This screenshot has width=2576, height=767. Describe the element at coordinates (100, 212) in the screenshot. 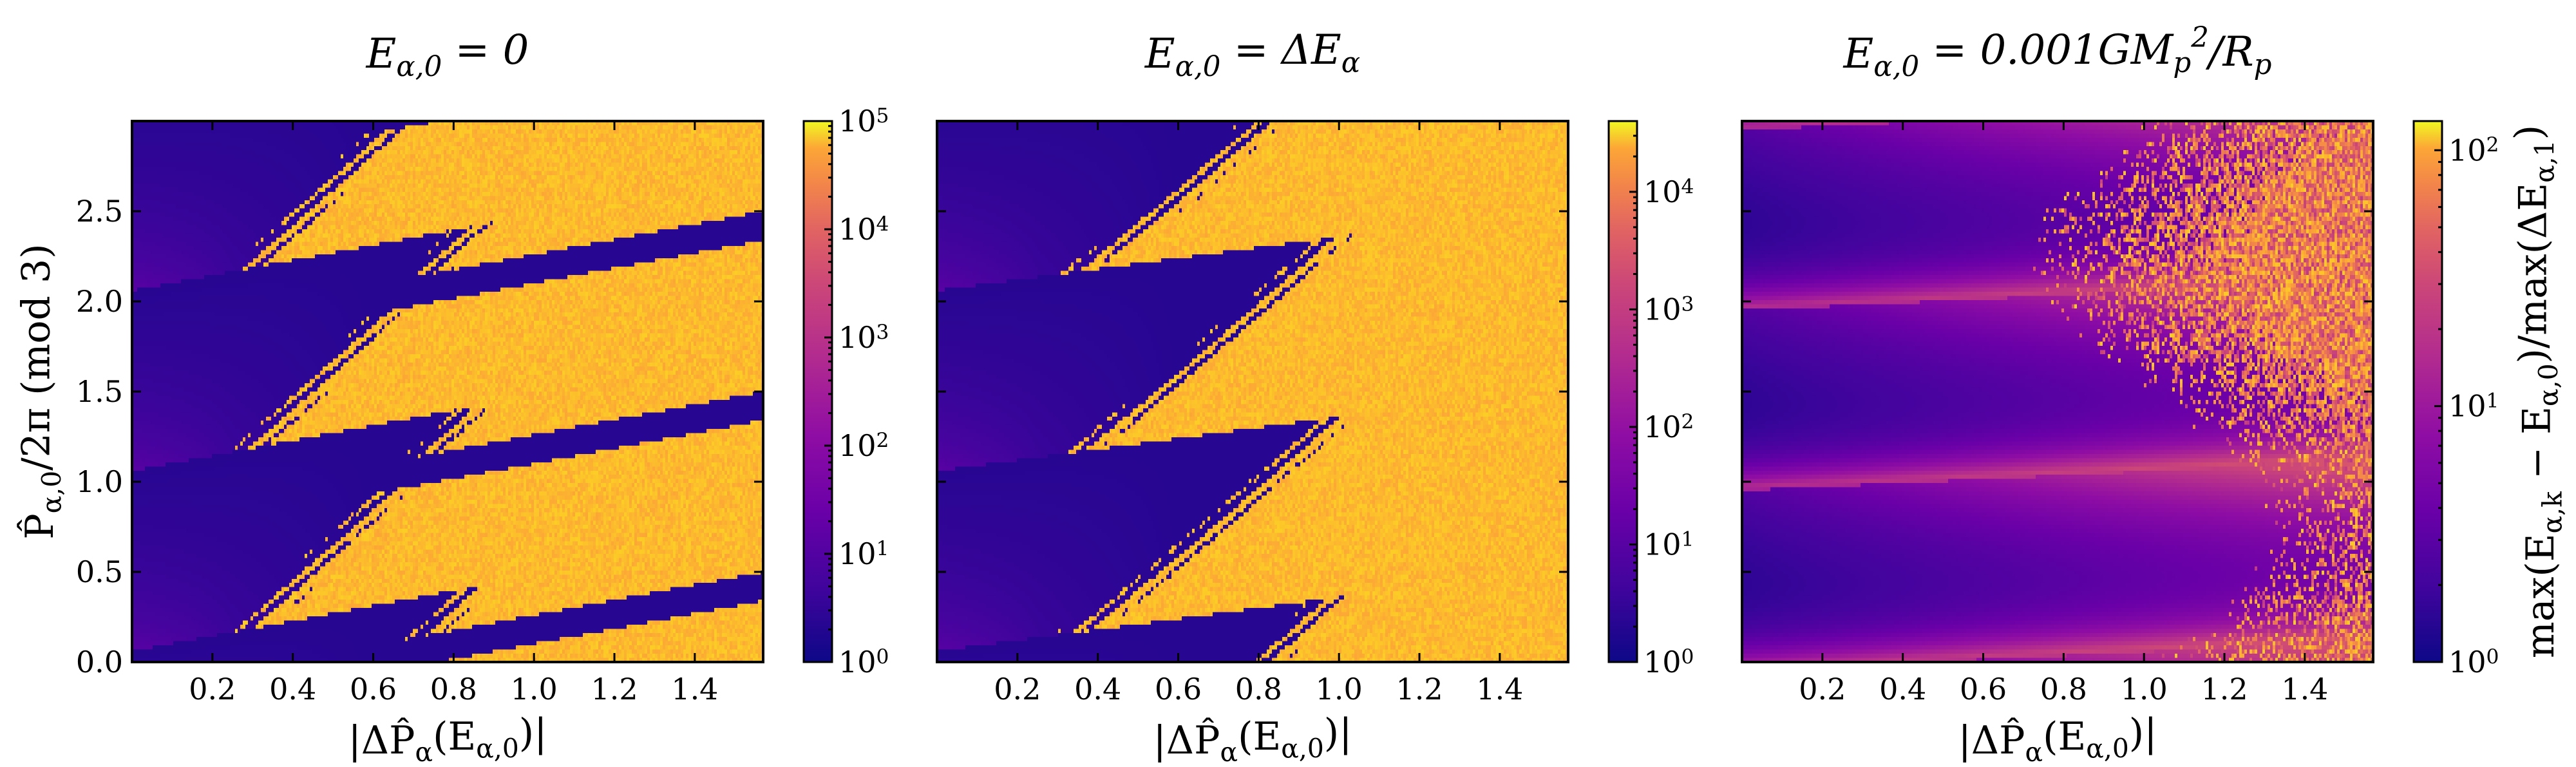

I see `y-tick-label: 2.5` at that location.